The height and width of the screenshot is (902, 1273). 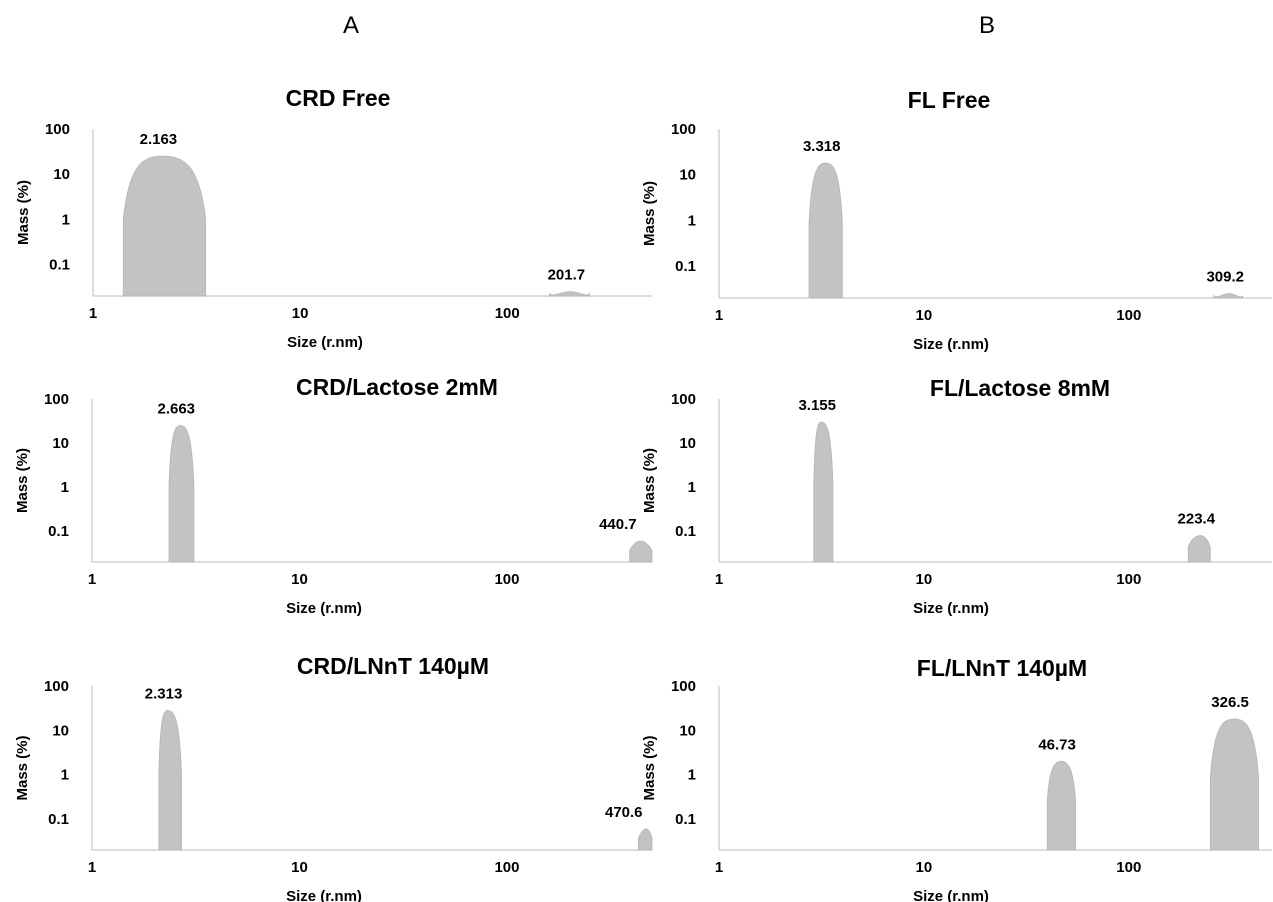 What do you see at coordinates (1020, 388) in the screenshot?
I see `chart-title: FL/Lactose 8mM` at bounding box center [1020, 388].